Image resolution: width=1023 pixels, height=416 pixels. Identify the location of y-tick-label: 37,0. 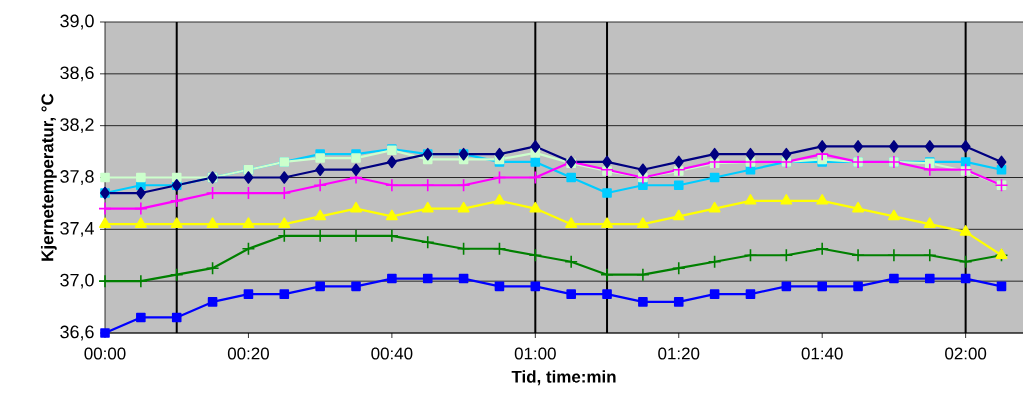
(77, 281).